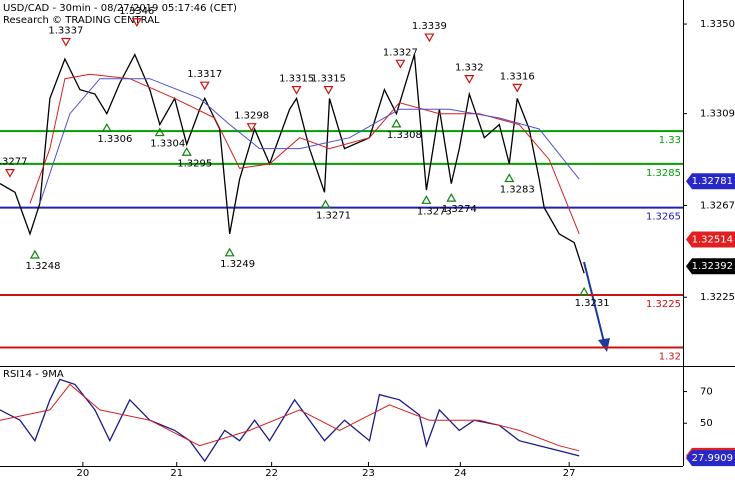  I want to click on y-tick-label: 1.3309, so click(717, 114).